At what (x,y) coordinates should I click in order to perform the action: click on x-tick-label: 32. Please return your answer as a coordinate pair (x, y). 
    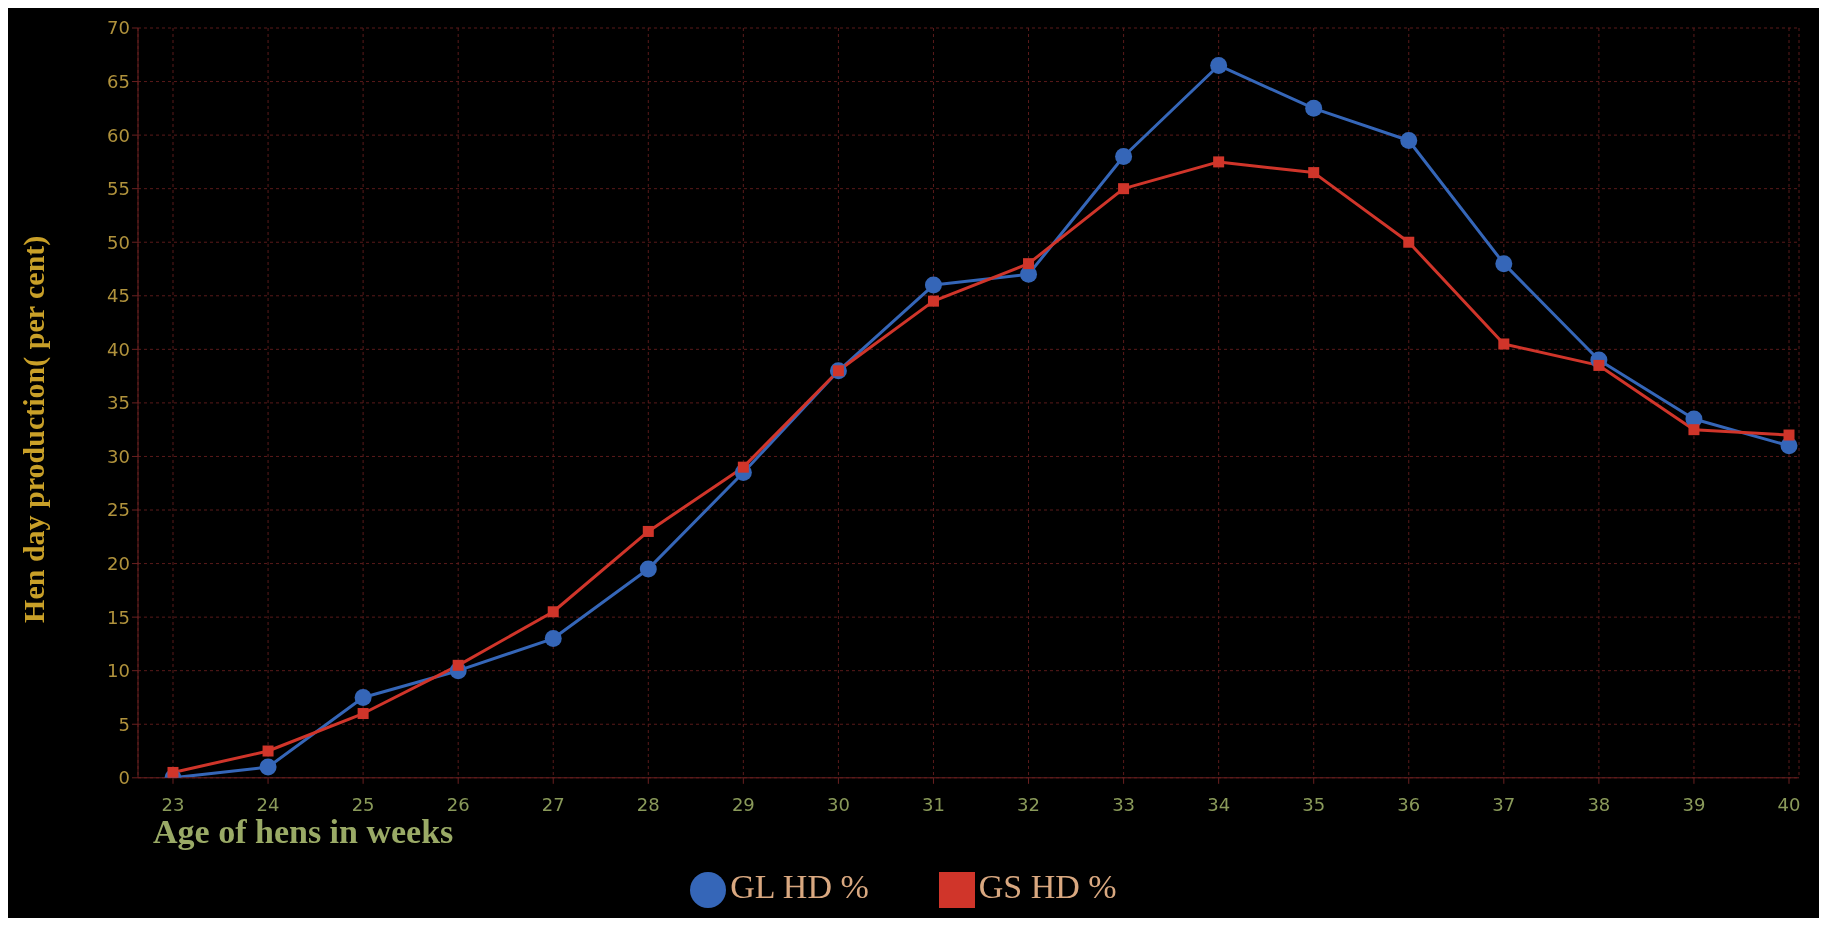
    Looking at the image, I should click on (1028, 804).